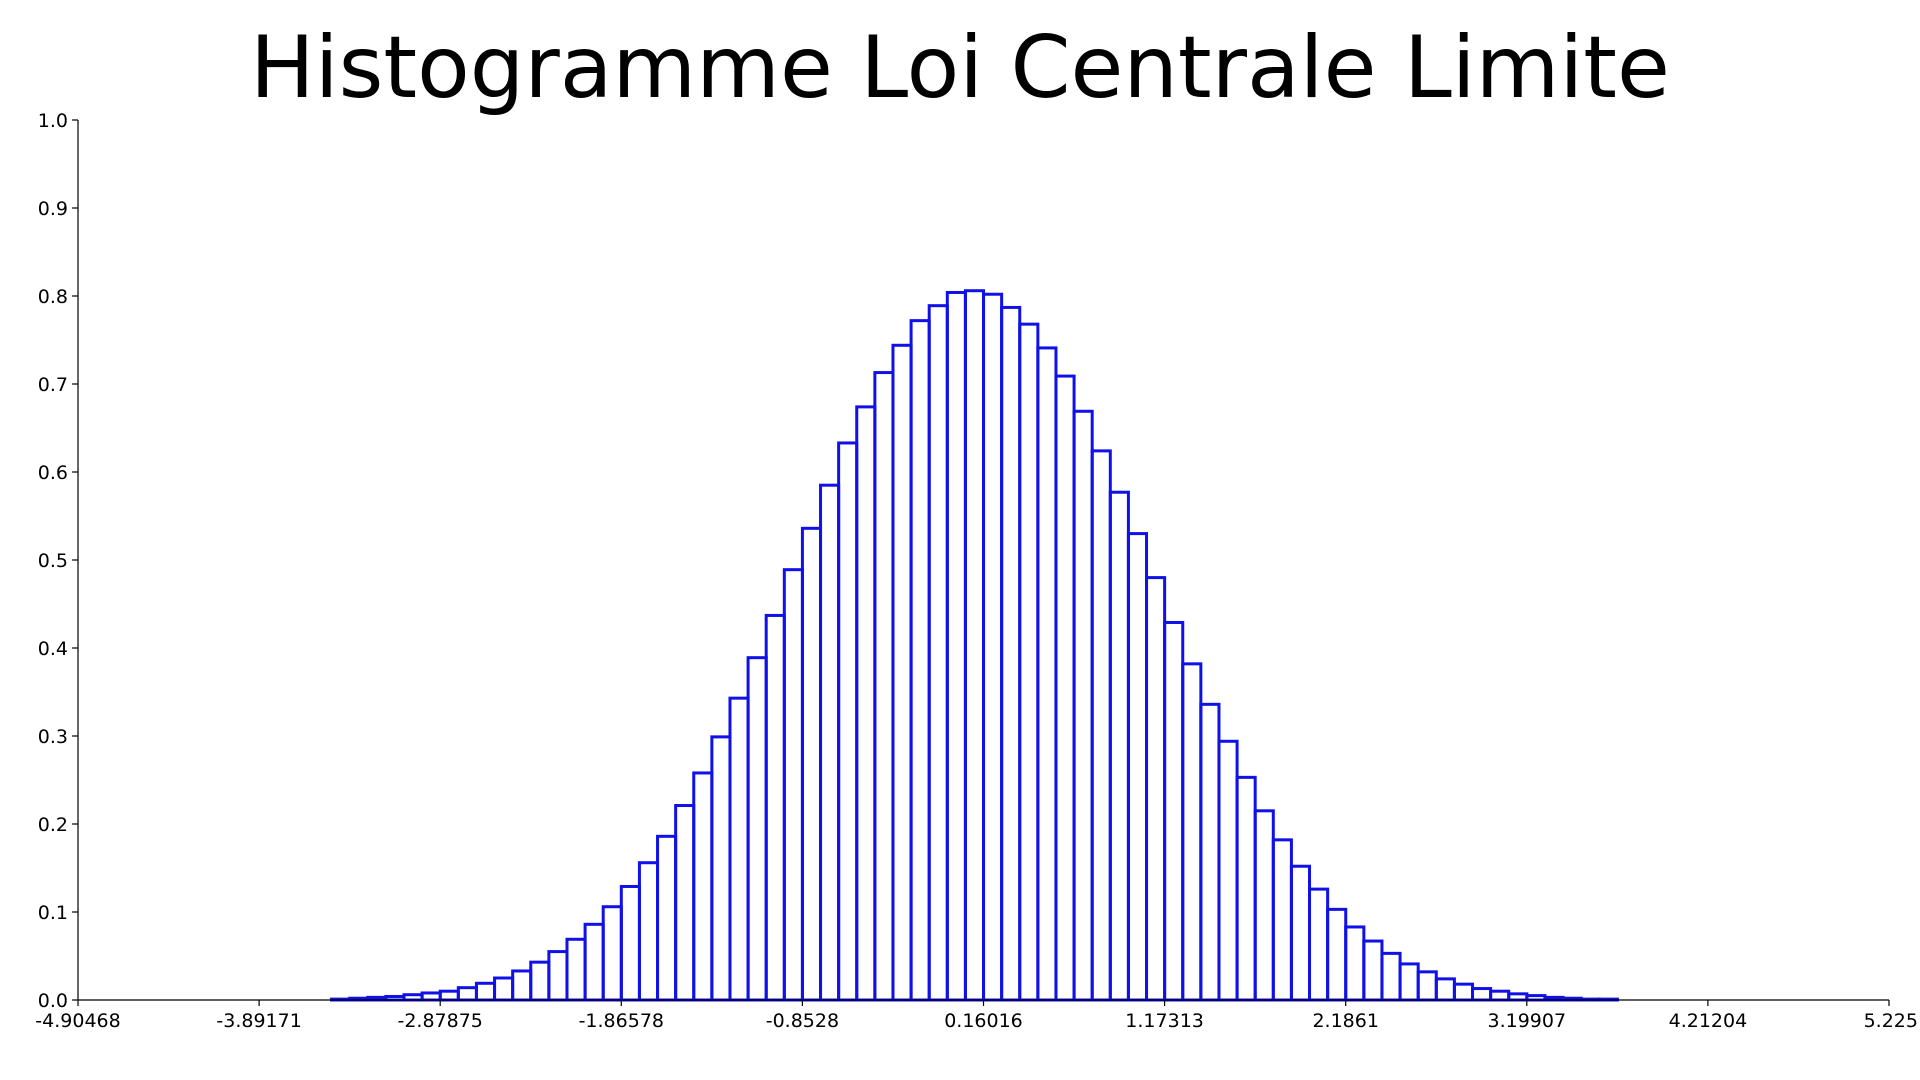 This screenshot has height=1080, width=1920. Describe the element at coordinates (53, 1001) in the screenshot. I see `y-tick-label: 0.0` at that location.